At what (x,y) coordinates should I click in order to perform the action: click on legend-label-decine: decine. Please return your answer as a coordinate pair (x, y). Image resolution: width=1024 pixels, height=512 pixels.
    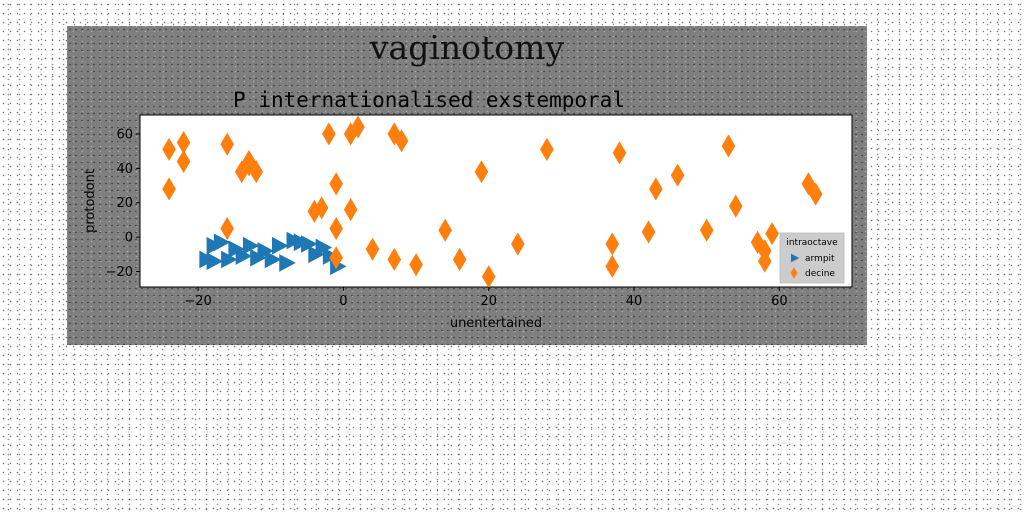
    Looking at the image, I should click on (820, 274).